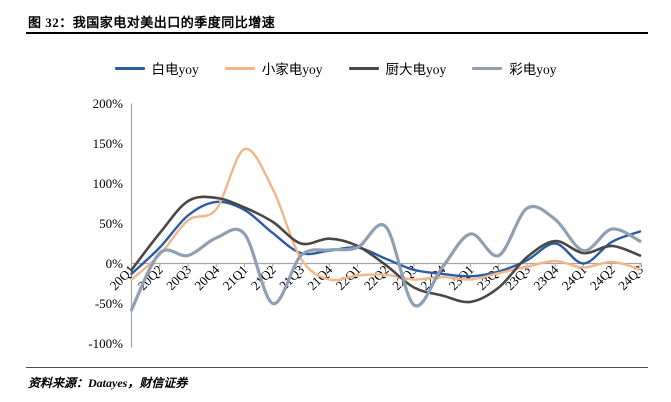  What do you see at coordinates (105, 343) in the screenshot?
I see `y-axis-tick-label: -100%` at bounding box center [105, 343].